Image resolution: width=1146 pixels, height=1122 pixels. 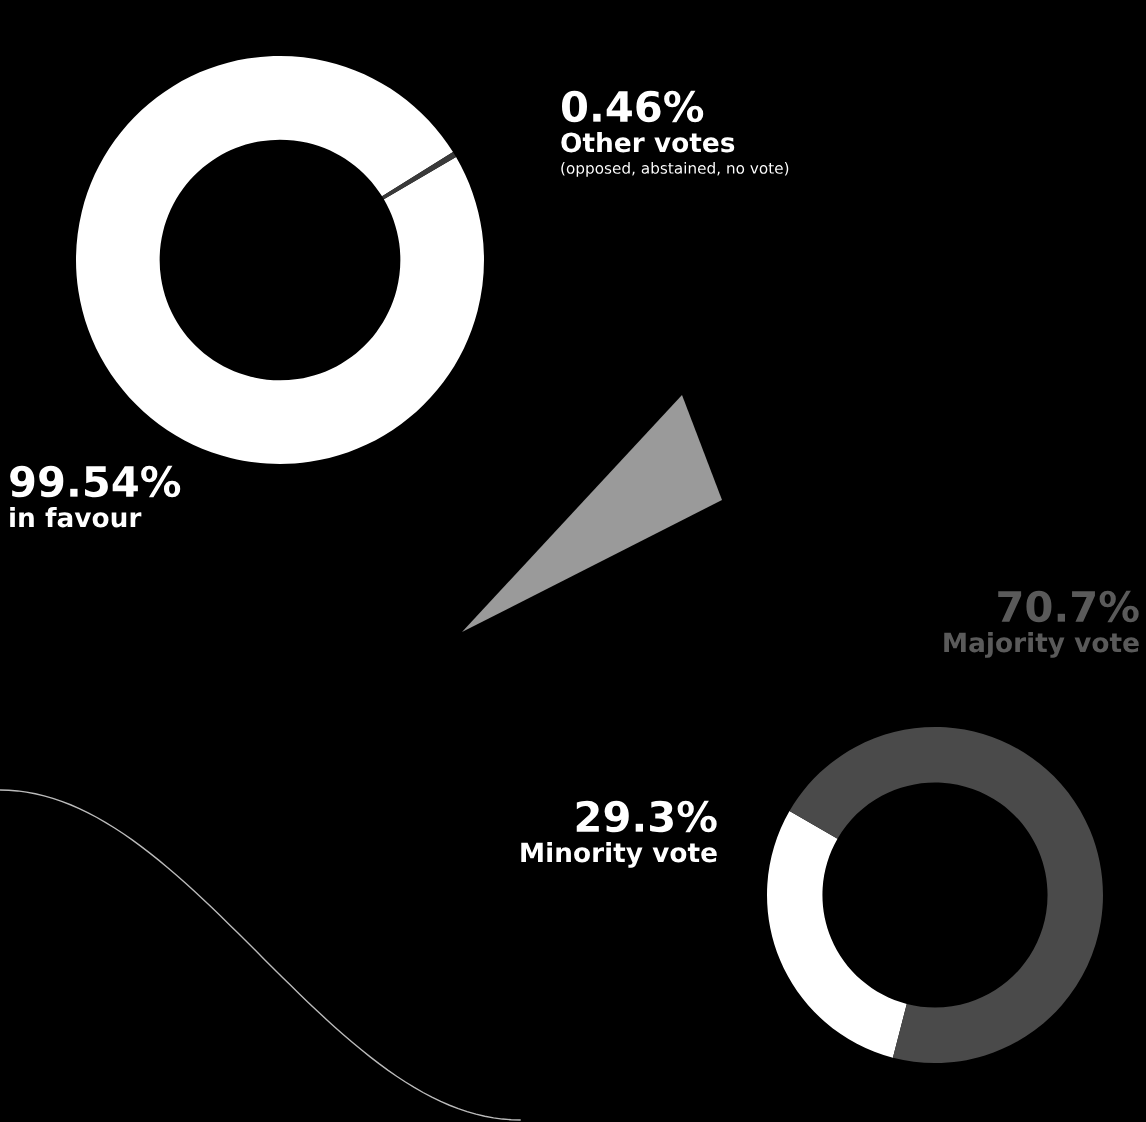 What do you see at coordinates (1041, 645) in the screenshot?
I see `slice-label: Majority vote` at bounding box center [1041, 645].